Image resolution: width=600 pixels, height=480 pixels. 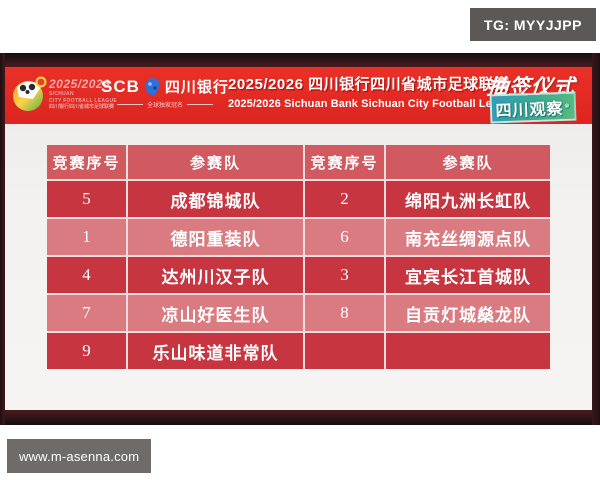 I want to click on league-mascot-icon, so click(x=30, y=93).